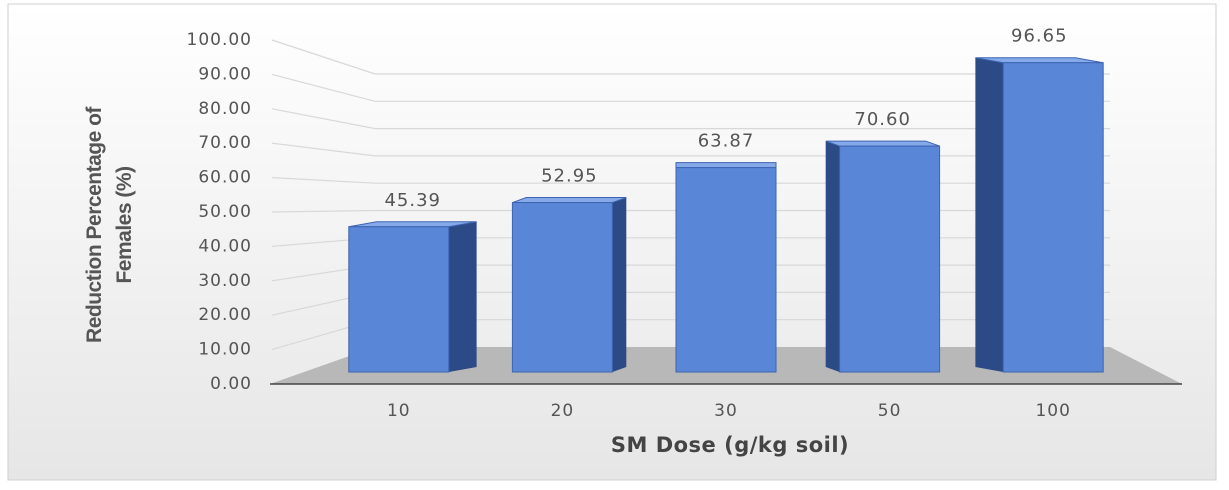 The height and width of the screenshot is (490, 1229). What do you see at coordinates (225, 74) in the screenshot?
I see `y-tick-label: 90.00` at bounding box center [225, 74].